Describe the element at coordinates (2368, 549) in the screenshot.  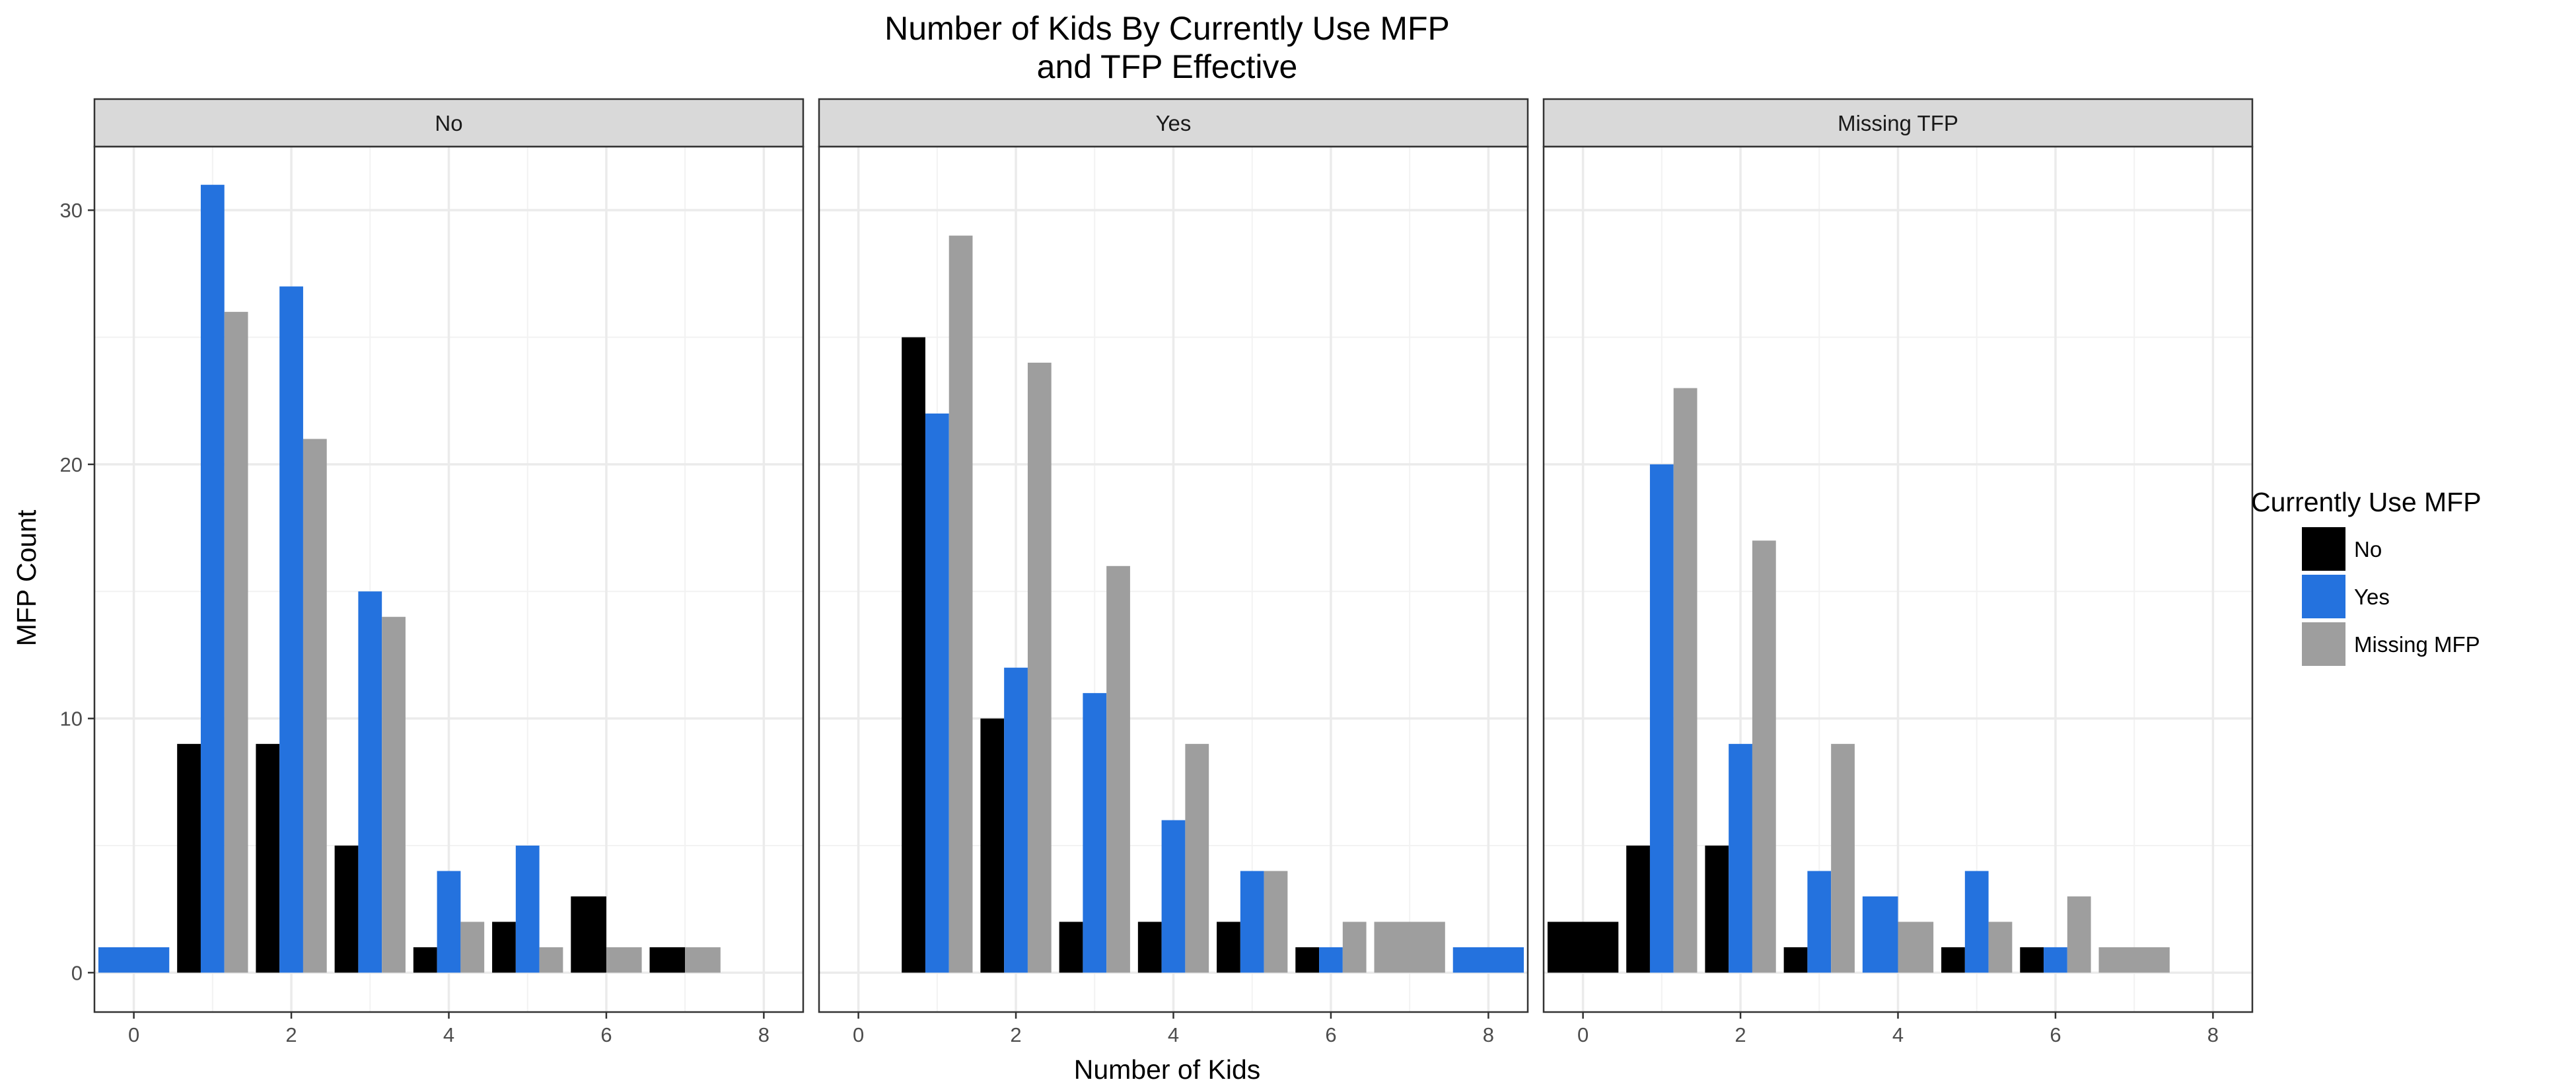
I see `legend-label: No` at that location.